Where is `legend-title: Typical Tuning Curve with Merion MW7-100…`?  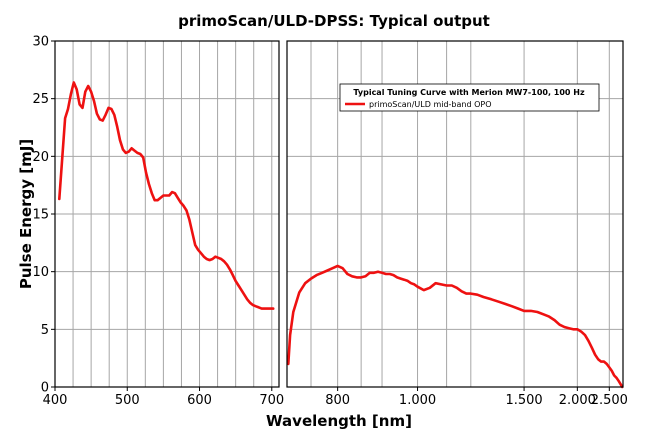
legend-title: Typical Tuning Curve with Merion MW7-100… is located at coordinates (469, 92).